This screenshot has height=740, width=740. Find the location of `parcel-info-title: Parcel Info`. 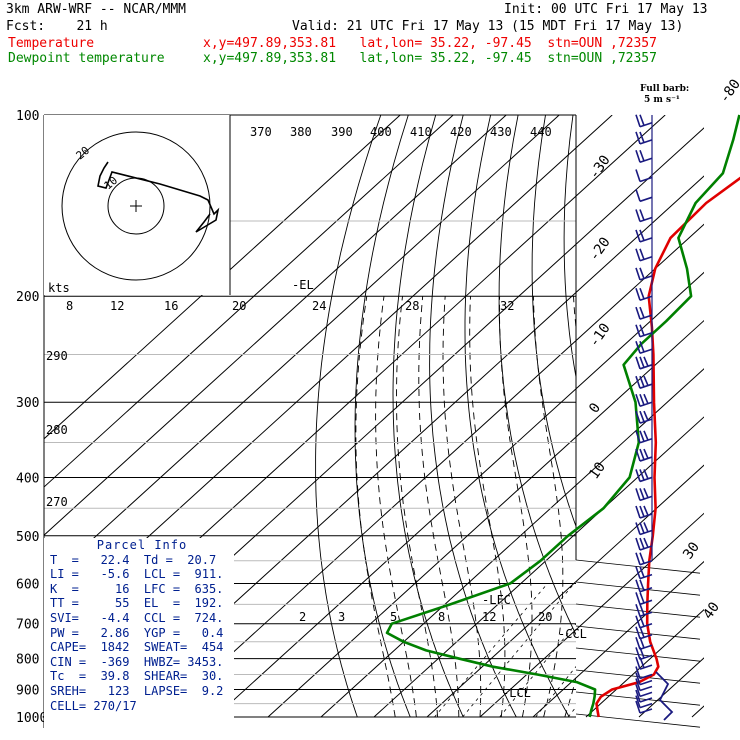

parcel-info-title: Parcel Info is located at coordinates (142, 545).